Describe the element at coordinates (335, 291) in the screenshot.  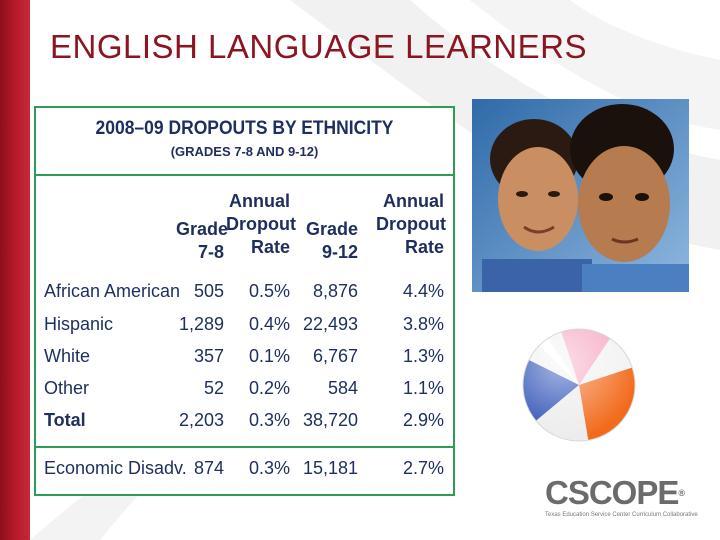
I see `cell-grade-9-12: 8,876` at that location.